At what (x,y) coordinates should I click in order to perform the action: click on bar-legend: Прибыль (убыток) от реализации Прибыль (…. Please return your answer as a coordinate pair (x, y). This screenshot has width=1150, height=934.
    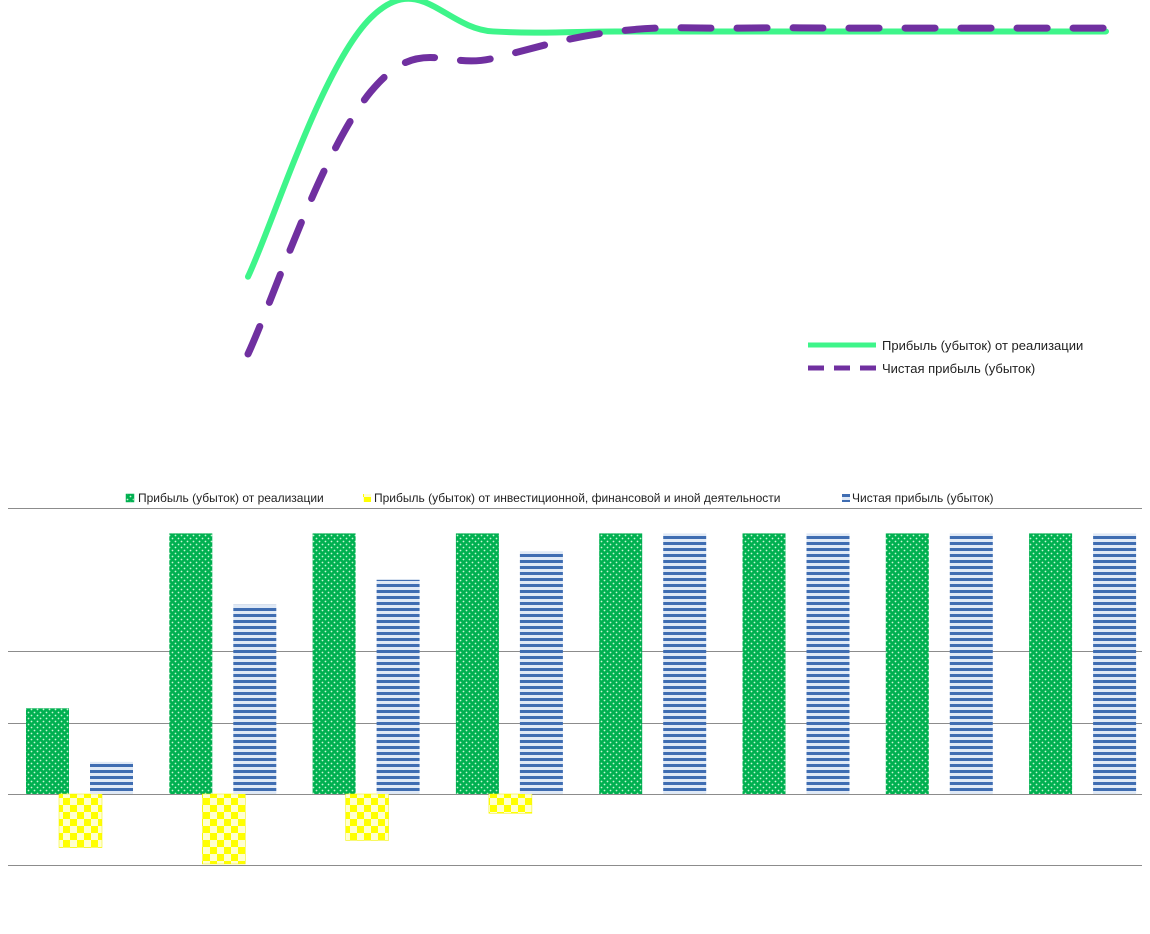
    Looking at the image, I should click on (559, 498).